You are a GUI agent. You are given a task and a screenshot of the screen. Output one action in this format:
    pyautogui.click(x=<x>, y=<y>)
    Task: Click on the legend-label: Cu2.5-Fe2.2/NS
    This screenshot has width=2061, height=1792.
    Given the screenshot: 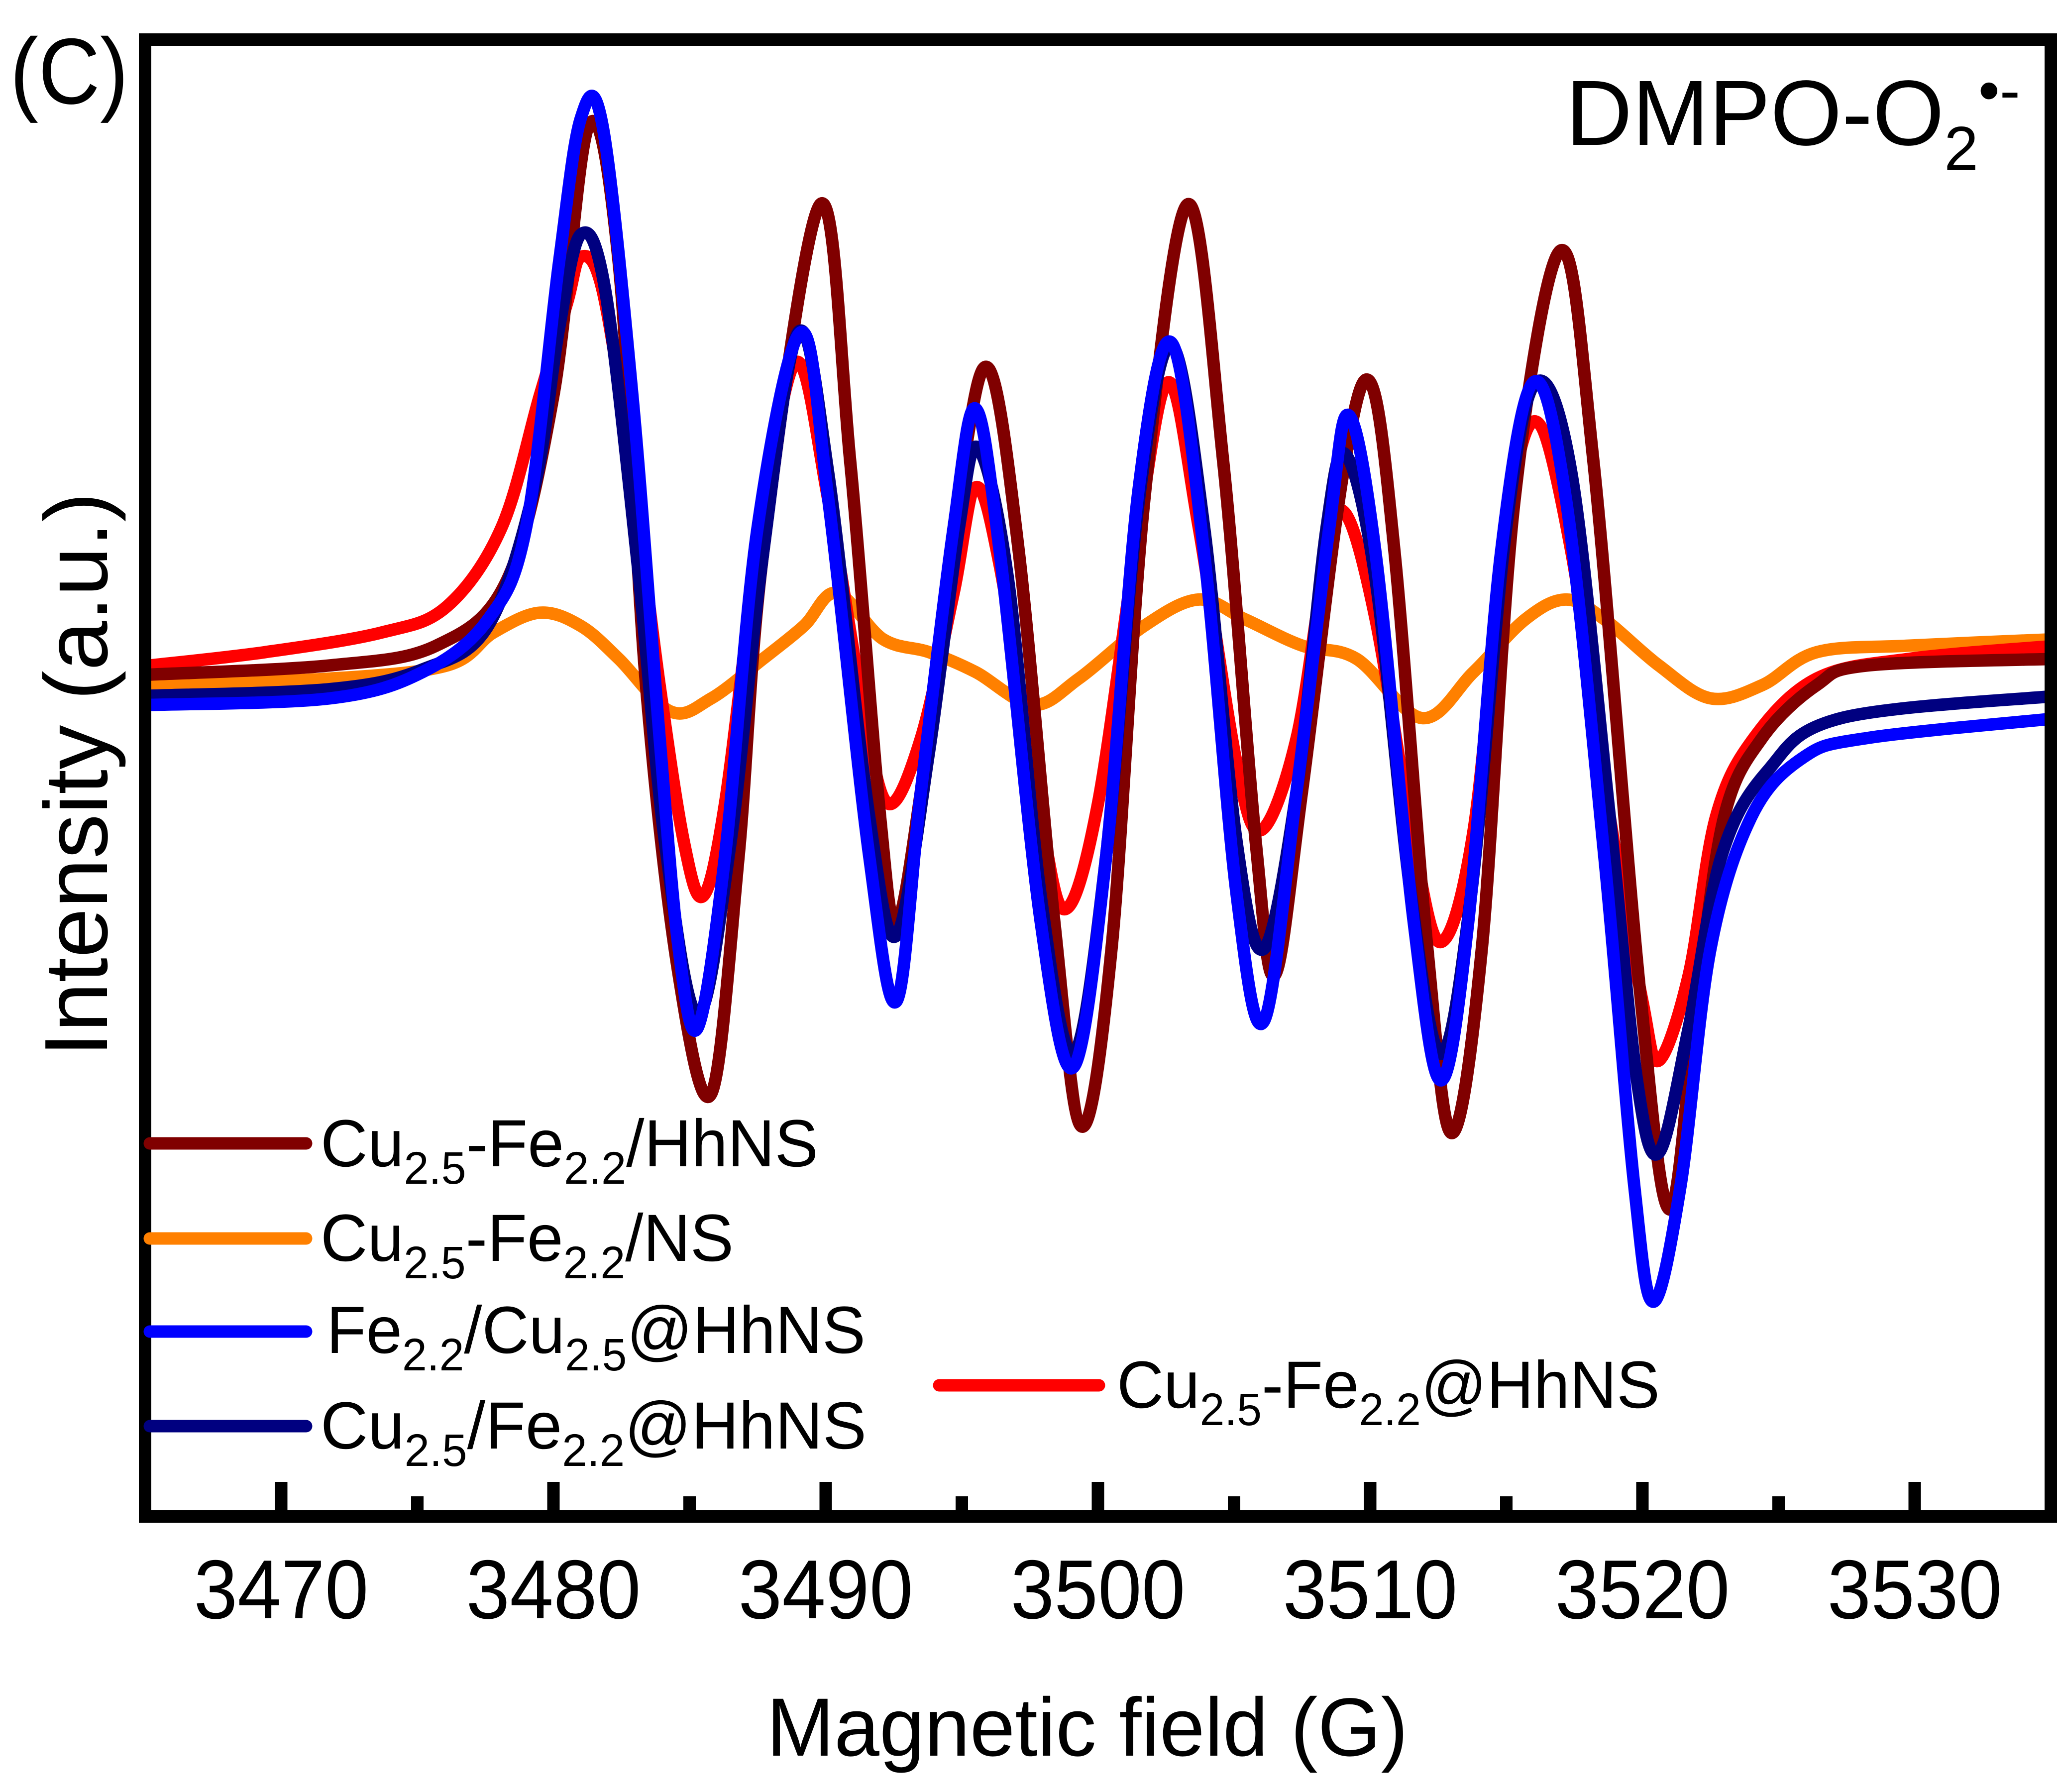 What is the action you would take?
    pyautogui.click(x=527, y=1244)
    